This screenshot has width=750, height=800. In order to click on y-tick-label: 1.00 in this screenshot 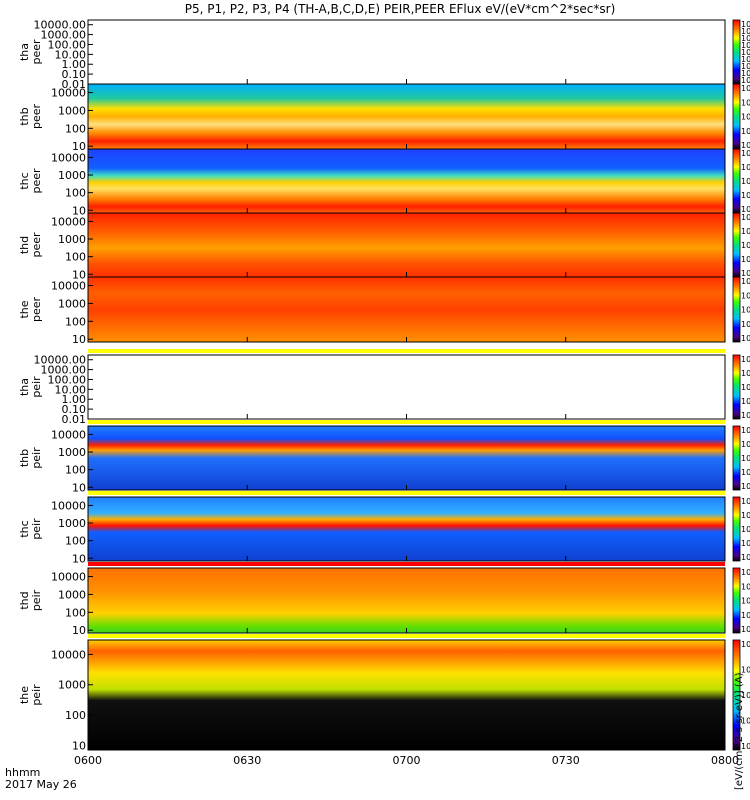, I will do `click(74, 64)`.